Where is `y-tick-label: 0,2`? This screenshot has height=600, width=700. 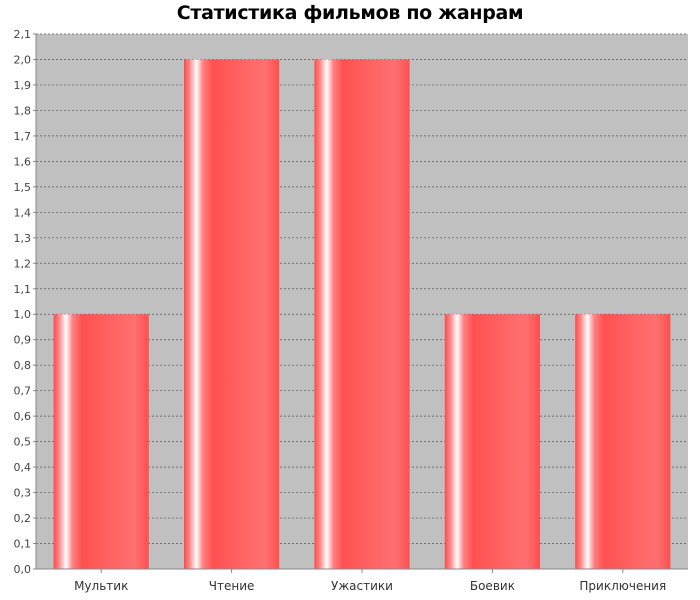 y-tick-label: 0,2 is located at coordinates (23, 518).